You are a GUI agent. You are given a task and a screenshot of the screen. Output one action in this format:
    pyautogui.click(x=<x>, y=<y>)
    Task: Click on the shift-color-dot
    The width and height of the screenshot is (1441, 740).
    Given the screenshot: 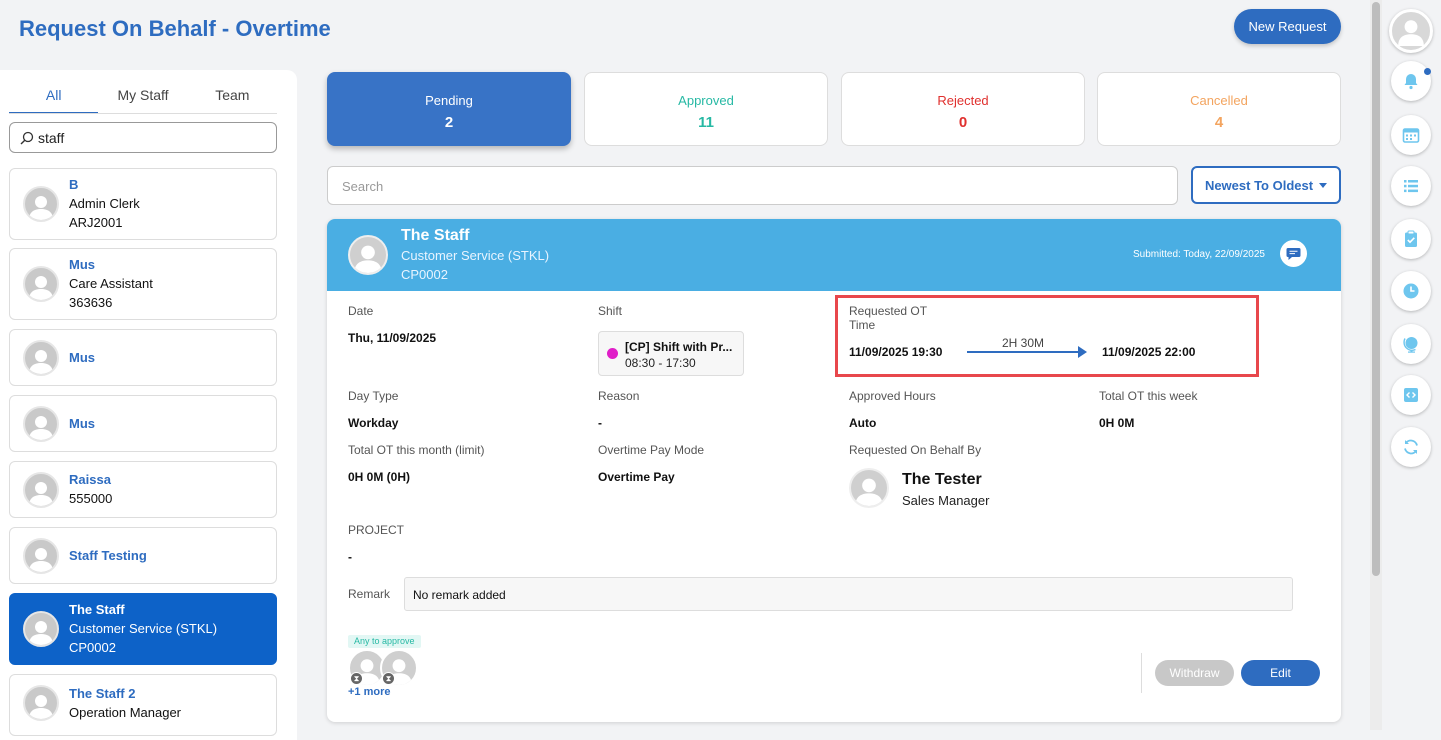 What is the action you would take?
    pyautogui.click(x=612, y=353)
    